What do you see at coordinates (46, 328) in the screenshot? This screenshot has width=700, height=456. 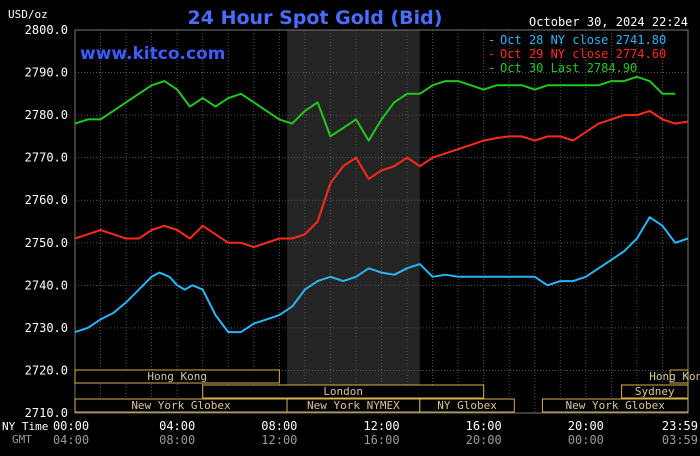 I see `y-tick-label: 2730.0` at bounding box center [46, 328].